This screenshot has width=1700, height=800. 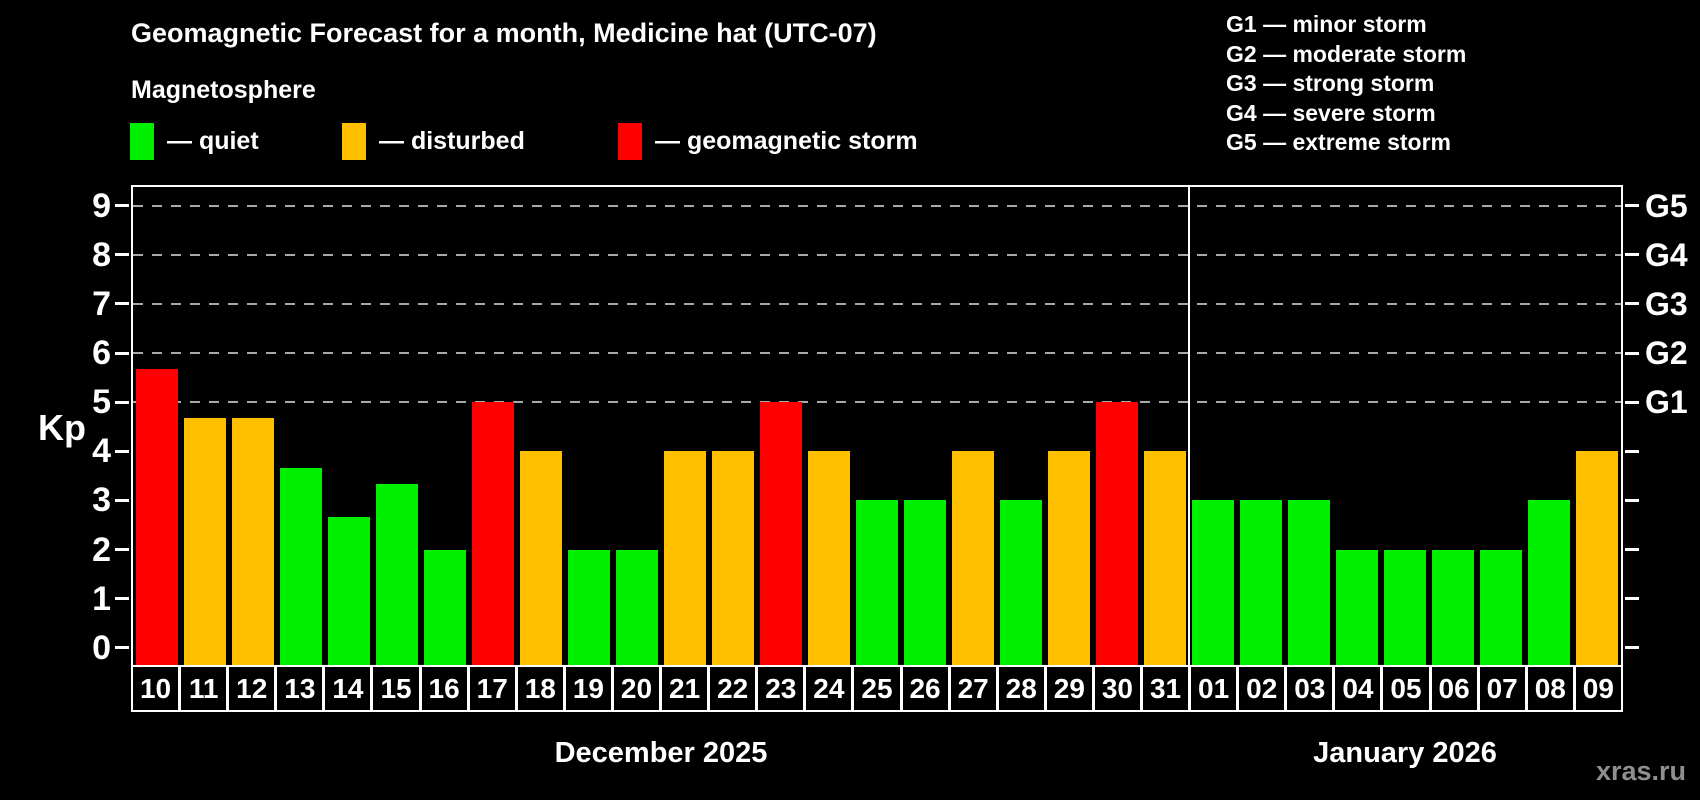 I want to click on right-axis-label-G4: G4, so click(x=1666, y=254).